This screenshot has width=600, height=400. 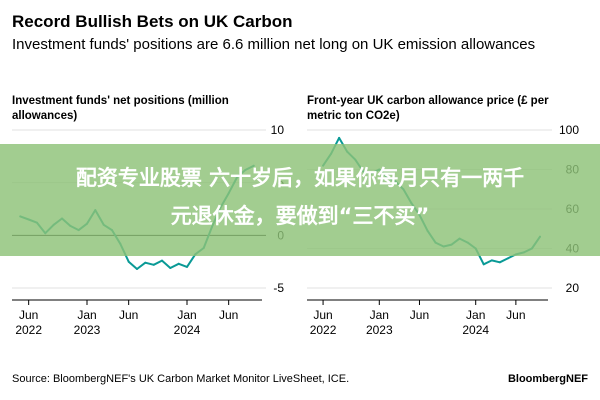 What do you see at coordinates (569, 130) in the screenshot?
I see `y-tick-label: 100` at bounding box center [569, 130].